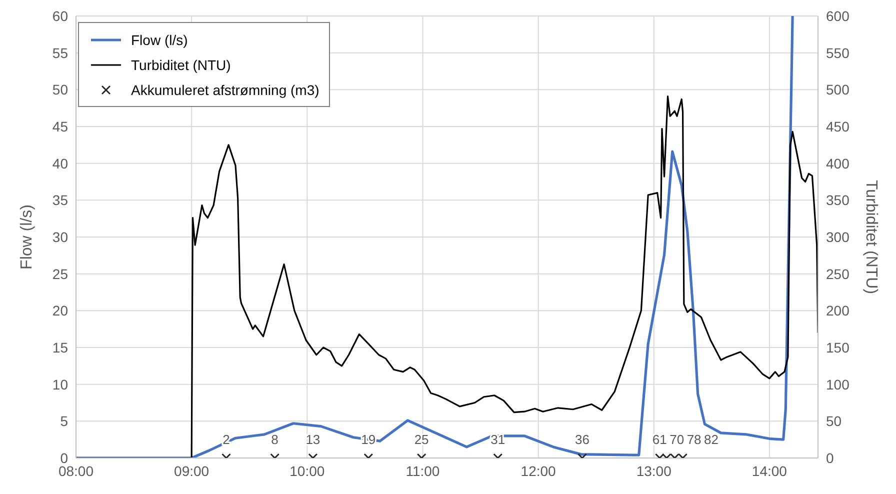  What do you see at coordinates (421, 439) in the screenshot?
I see `annotation: 25` at bounding box center [421, 439].